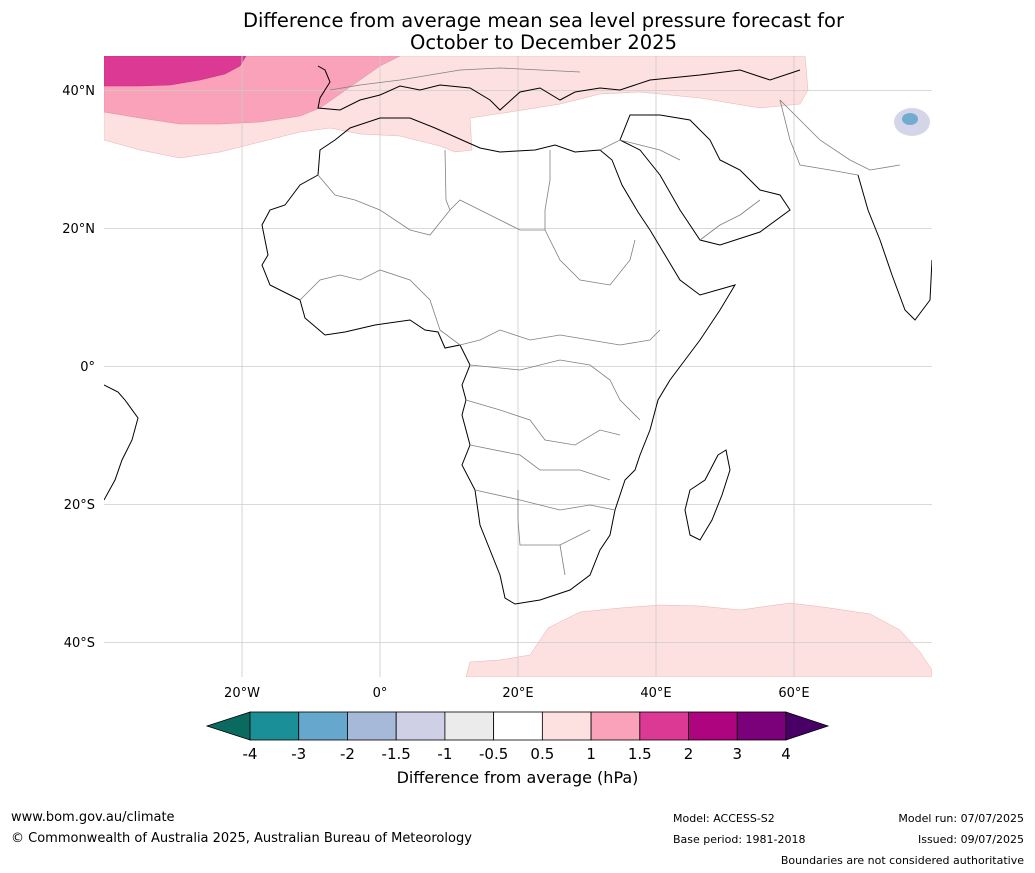  I want to click on lon-label: 60°E, so click(793, 693).